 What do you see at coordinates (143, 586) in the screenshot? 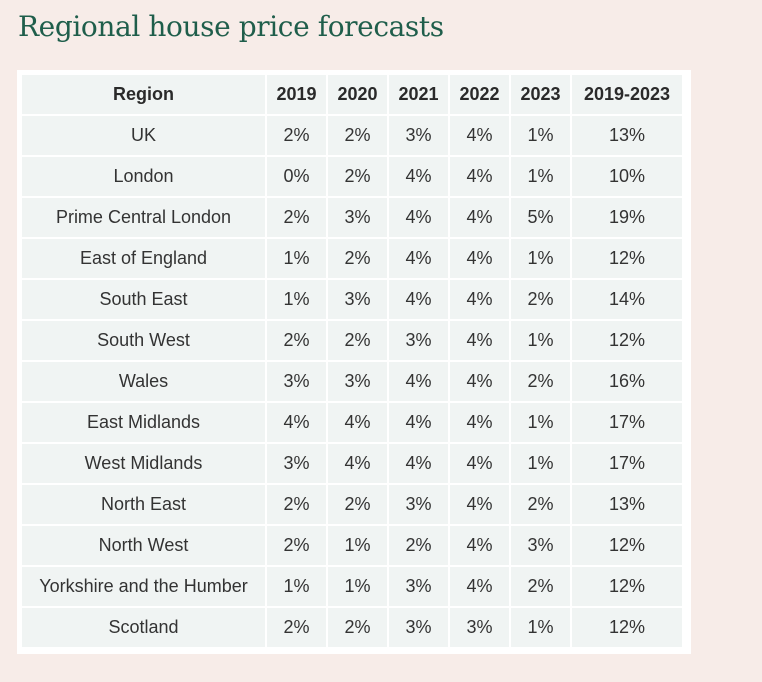
I see `cell-region: Yorkshire and the Humber` at bounding box center [143, 586].